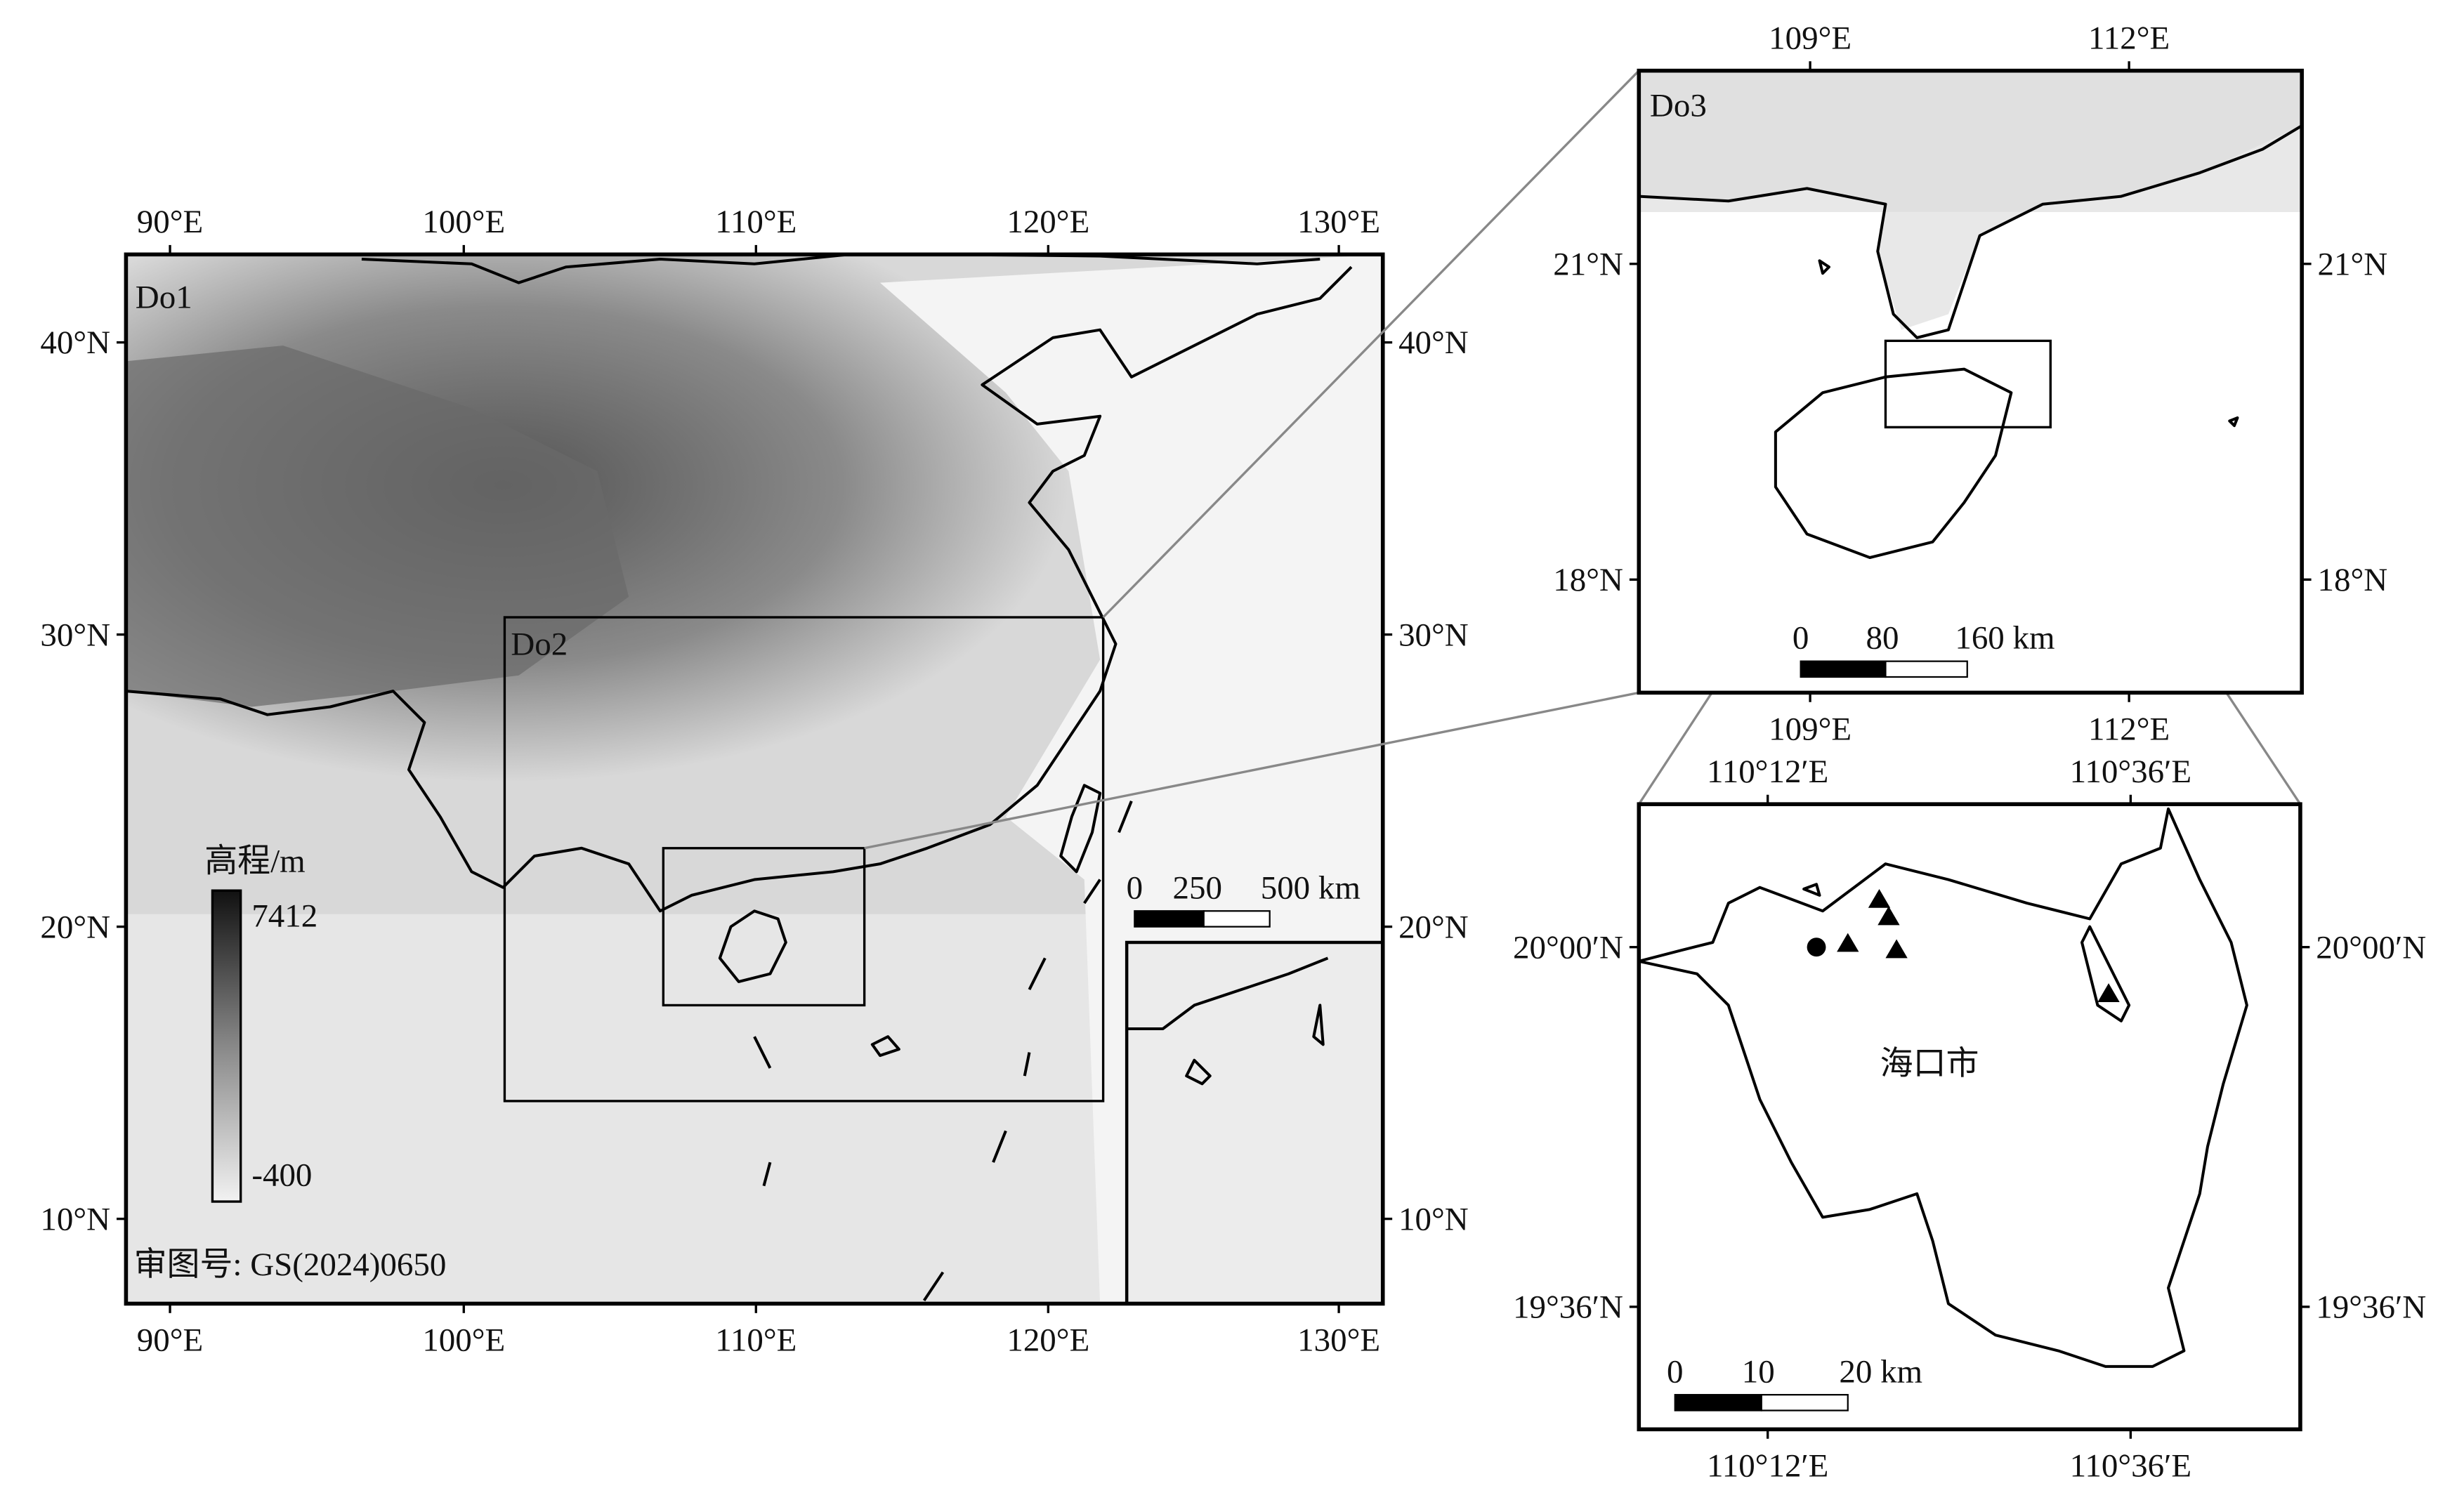  Describe the element at coordinates (2005, 638) in the screenshot. I see `scale-label: 160 km` at that location.